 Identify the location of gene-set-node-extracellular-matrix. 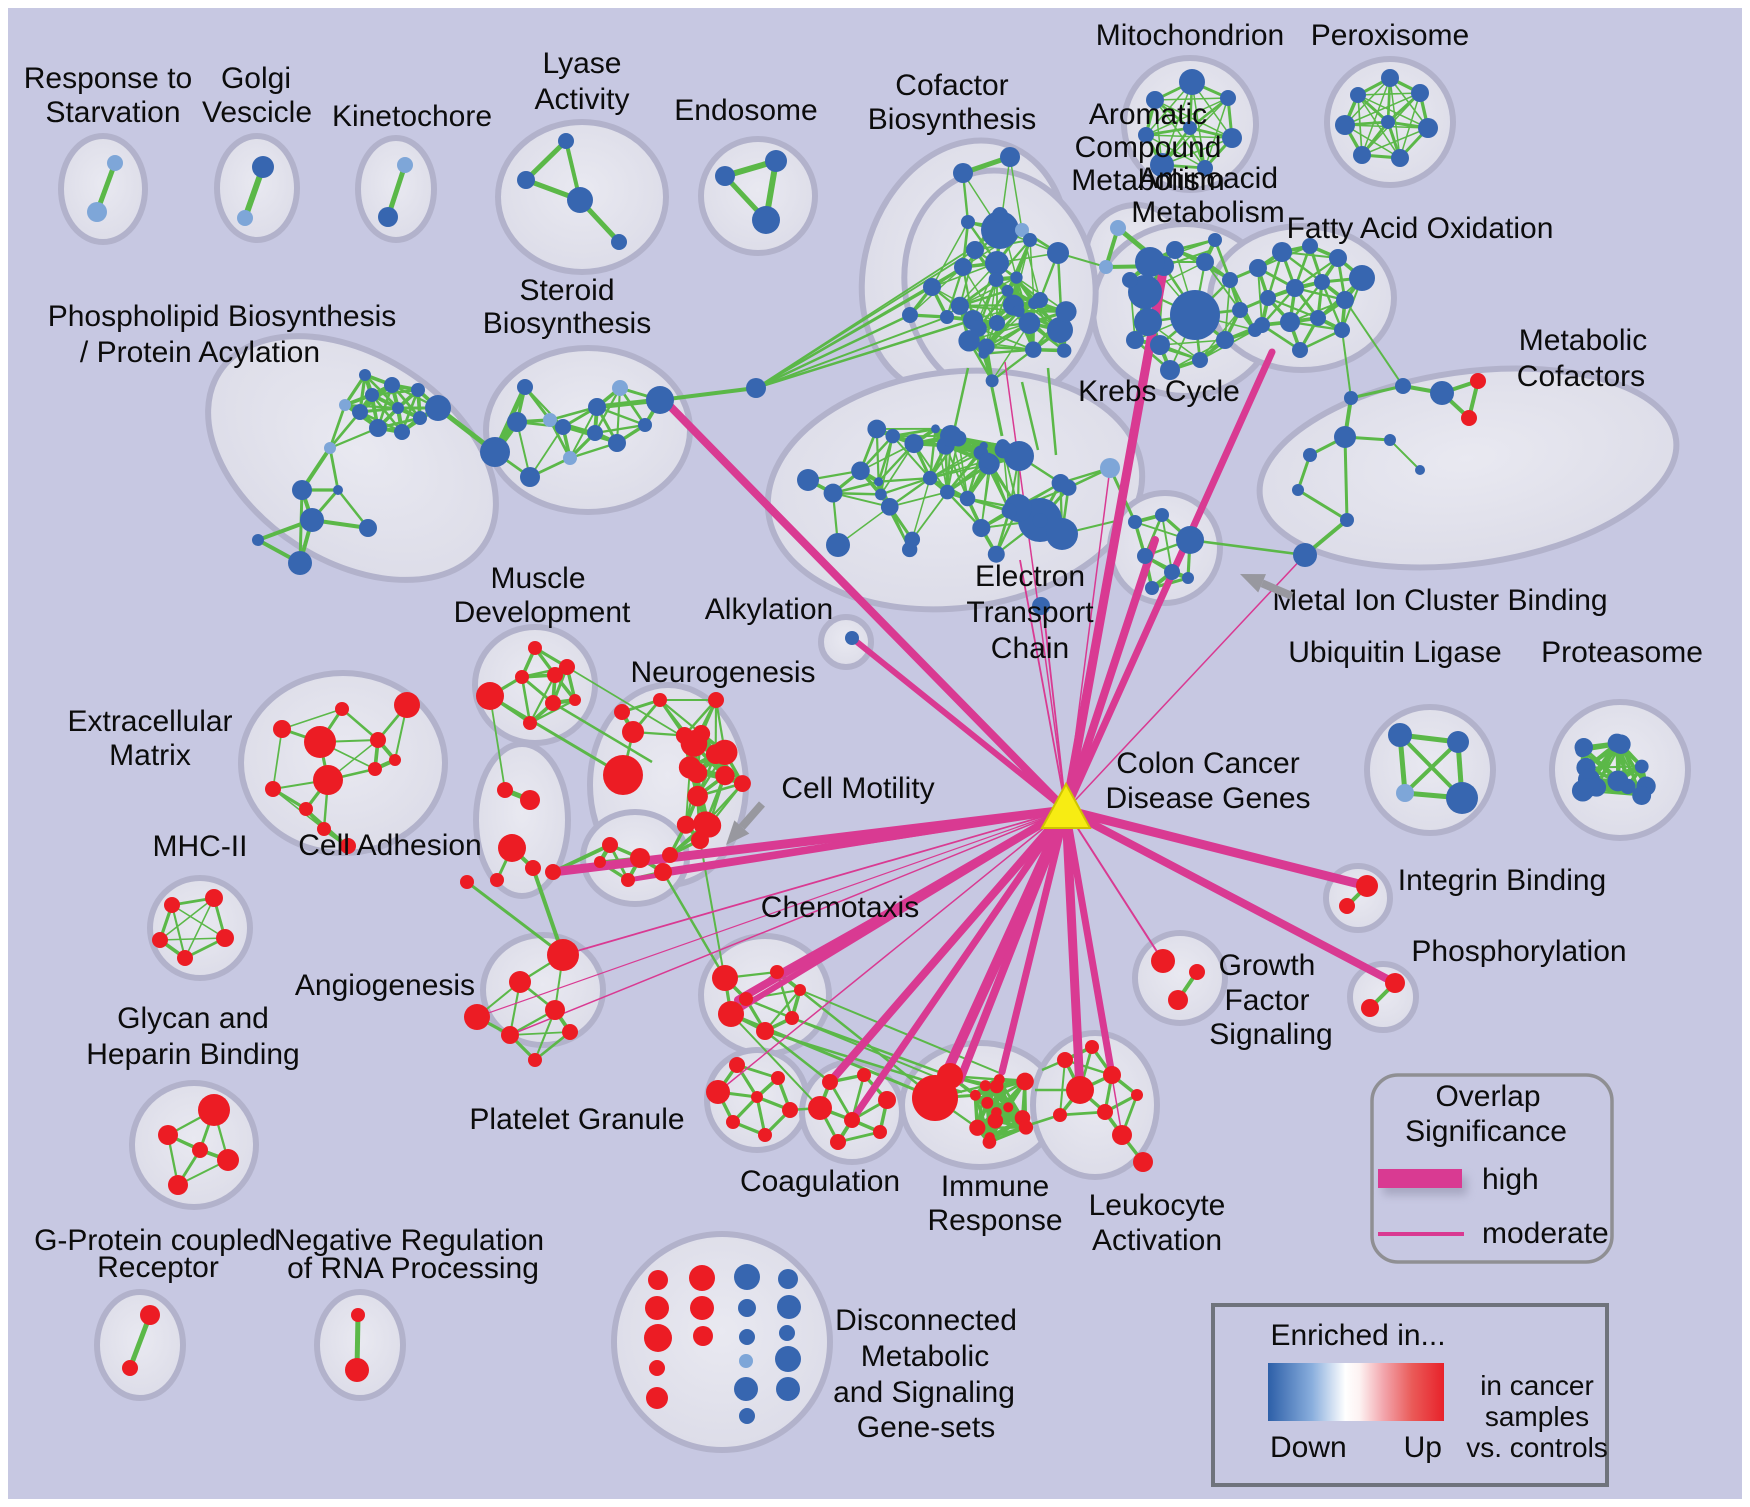
(320, 742).